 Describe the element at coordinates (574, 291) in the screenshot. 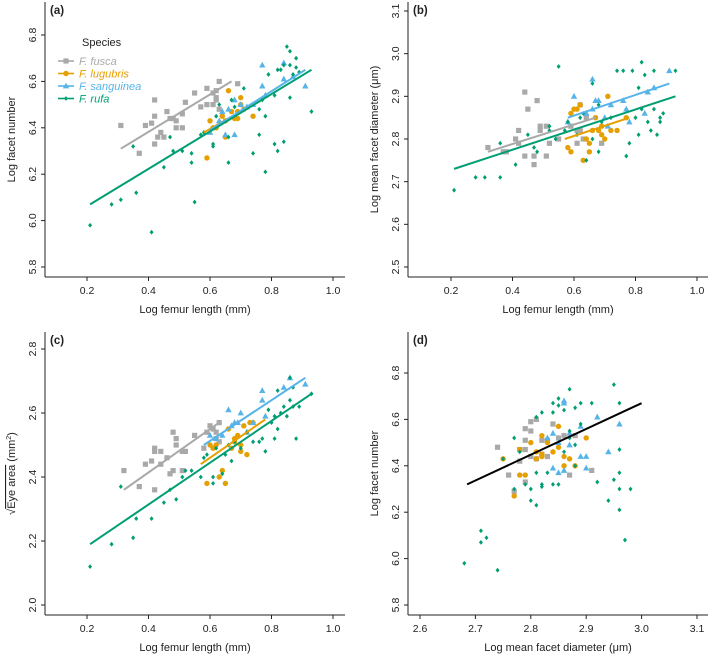

I see `x-tick-label: 0.6` at that location.